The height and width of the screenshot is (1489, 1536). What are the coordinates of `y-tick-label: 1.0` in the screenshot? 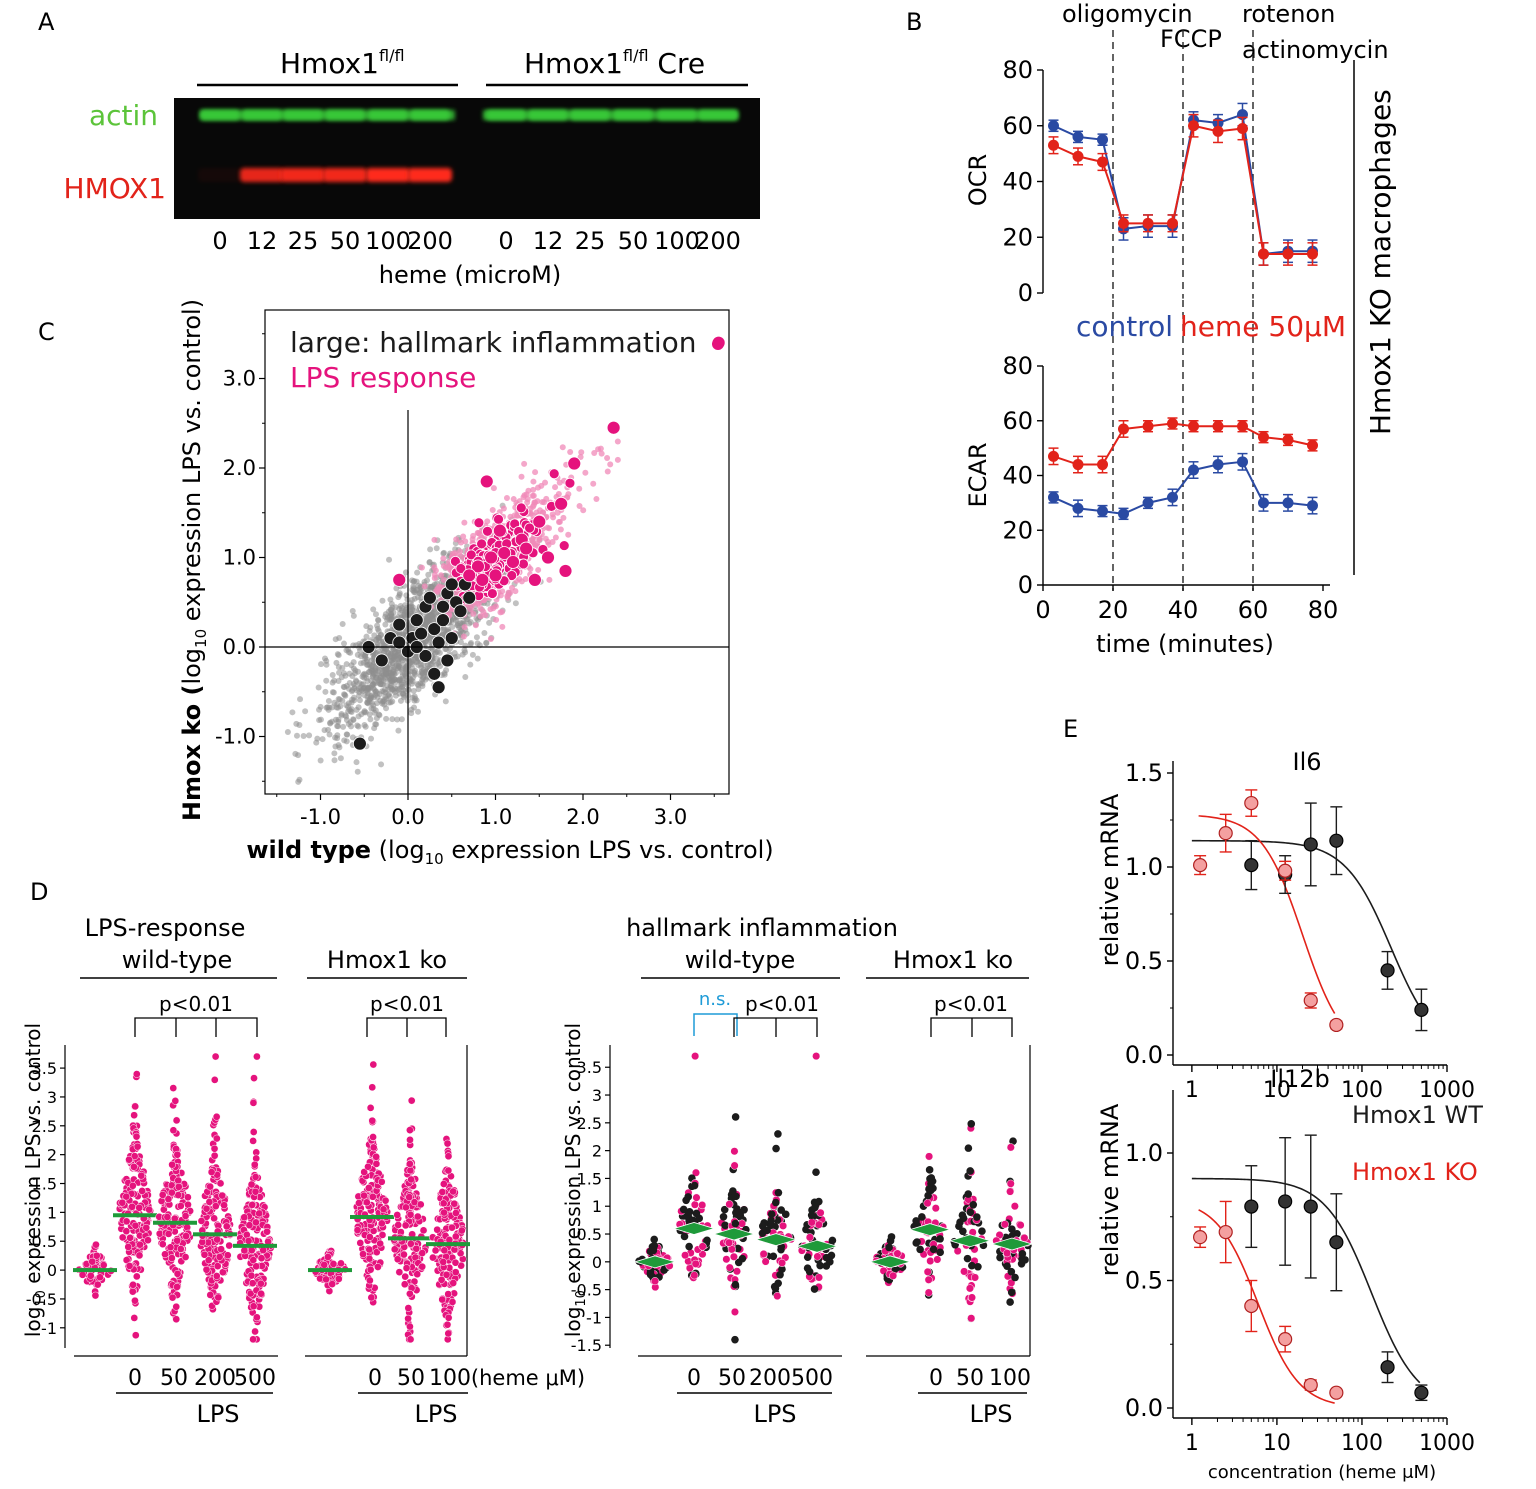 It's located at (239, 558).